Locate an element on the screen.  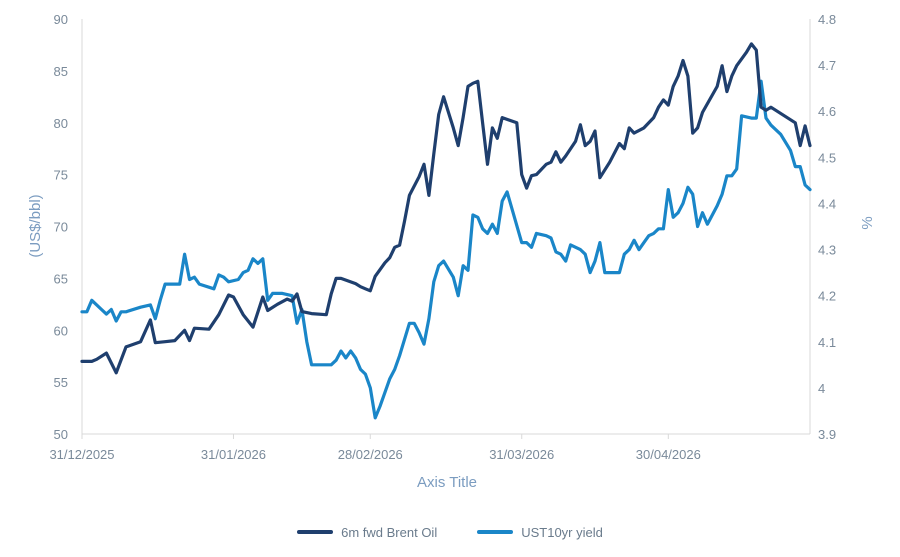
right-tick-label: 4.4 is located at coordinates (827, 203).